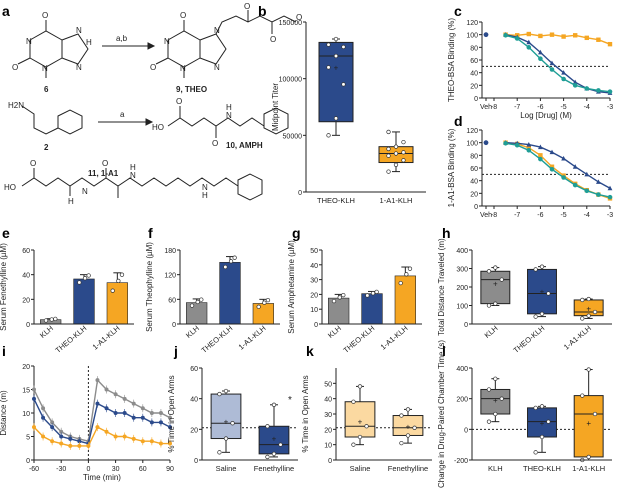  Describe the element at coordinates (588, 468) in the screenshot. I see `x-category-label: 1-A1-KLH` at that location.